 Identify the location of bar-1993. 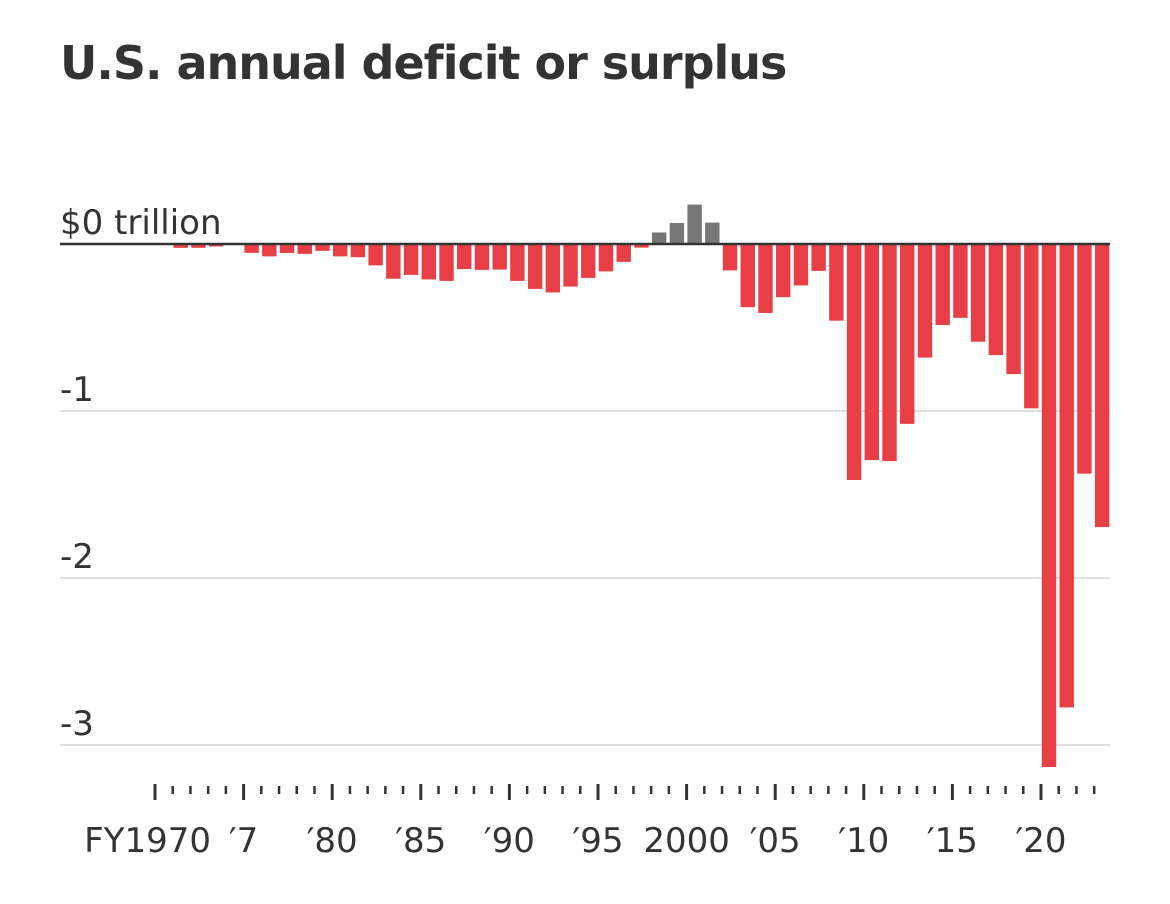
(570, 265).